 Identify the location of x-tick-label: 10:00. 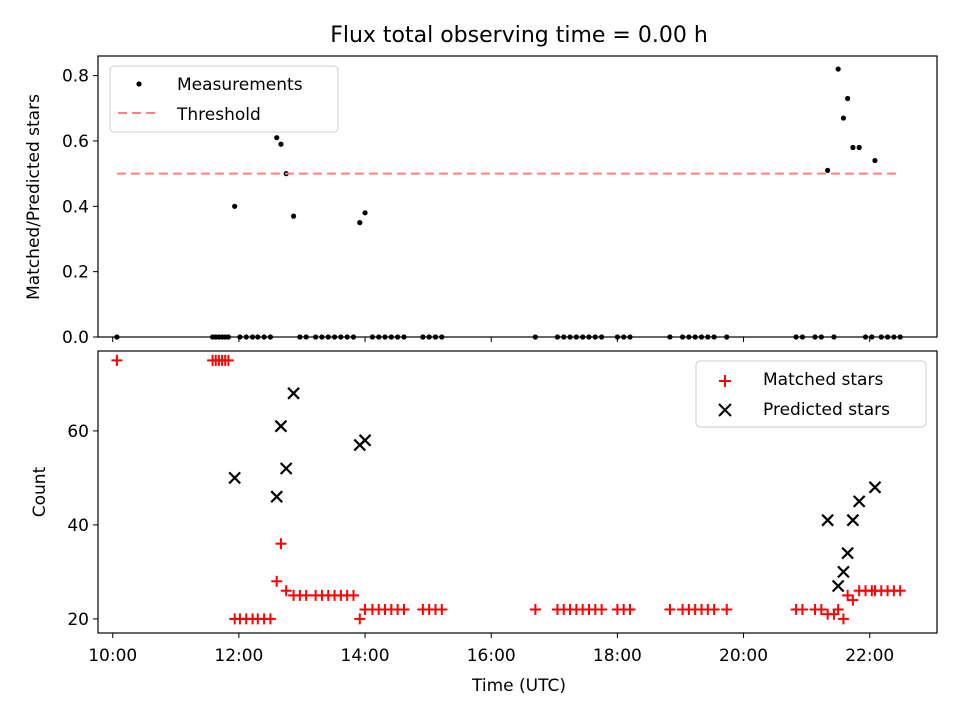
(112, 656).